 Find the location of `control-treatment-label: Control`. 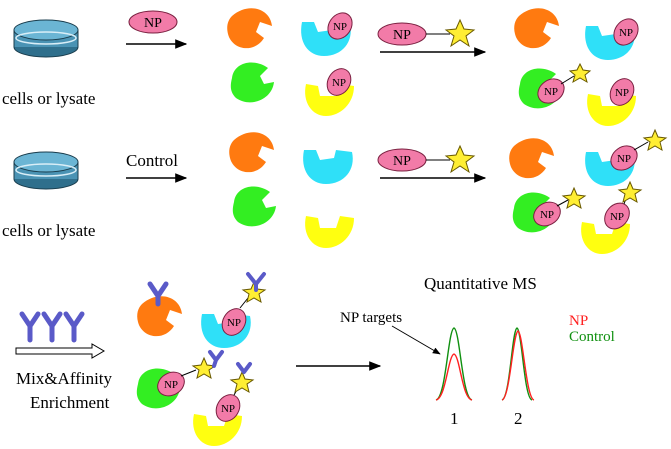

control-treatment-label: Control is located at coordinates (152, 160).